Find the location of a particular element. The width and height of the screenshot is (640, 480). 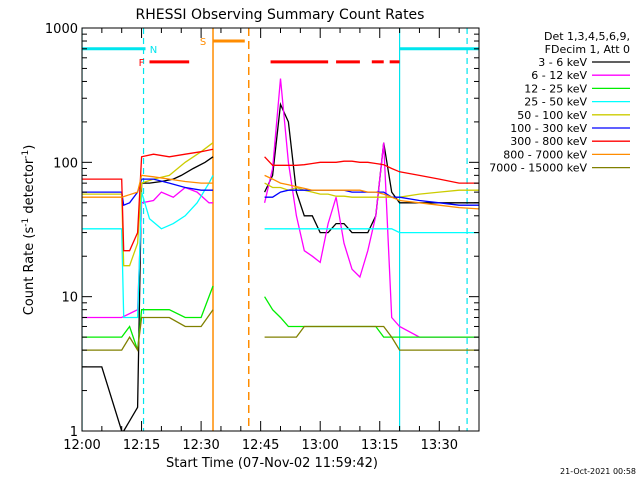

y-axis-label: Count Rate (s-1 detector-1) is located at coordinates (29, 230).